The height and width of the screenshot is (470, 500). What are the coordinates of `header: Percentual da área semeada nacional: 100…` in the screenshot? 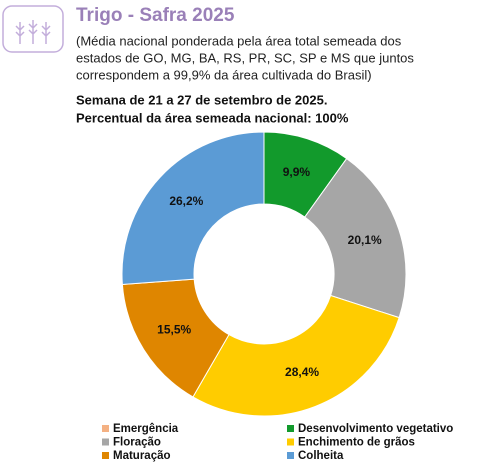 It's located at (212, 117).